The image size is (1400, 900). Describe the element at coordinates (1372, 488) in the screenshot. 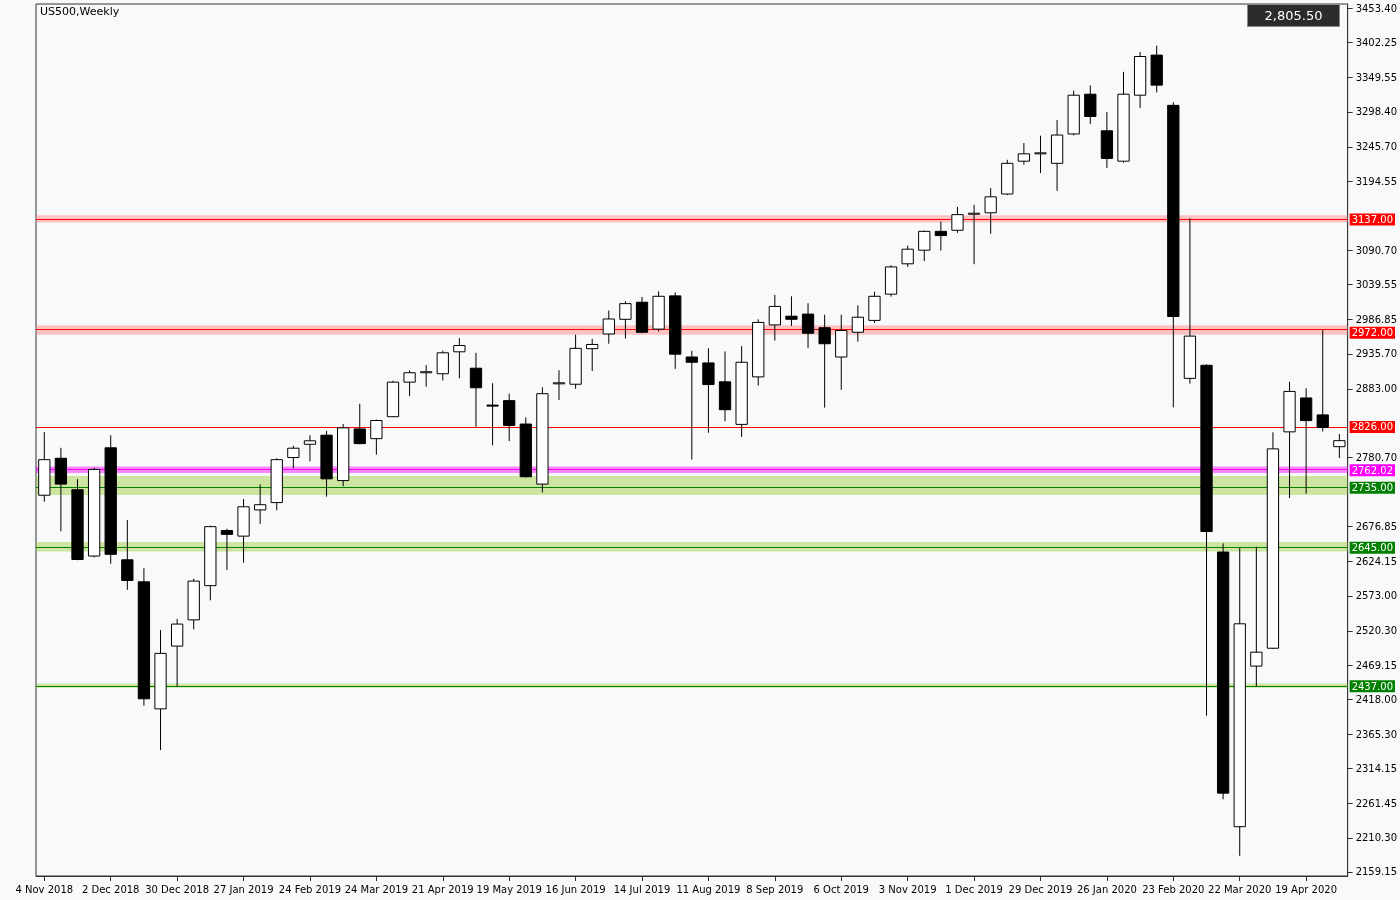

I see `ref-line-label: 2735.00` at that location.